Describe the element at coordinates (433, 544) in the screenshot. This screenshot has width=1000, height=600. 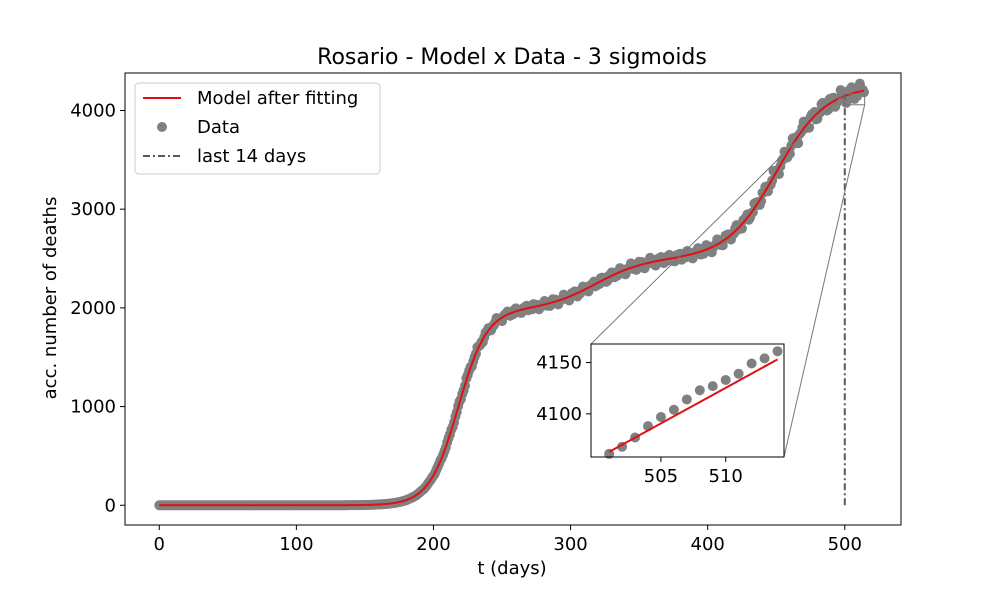
I see `x-tick-label: 200` at that location.